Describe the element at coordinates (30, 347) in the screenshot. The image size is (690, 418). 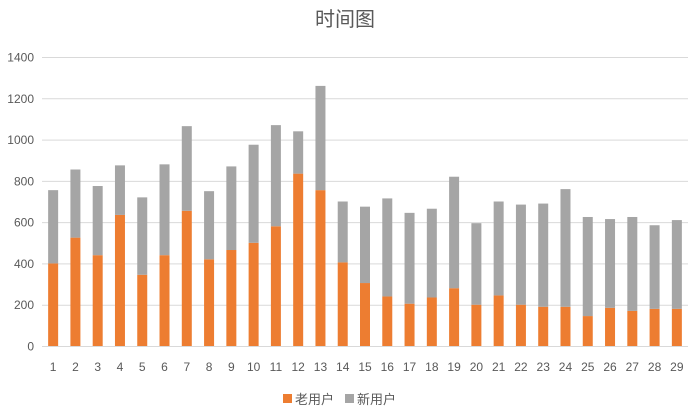
I see `y-tick-label: 0` at that location.